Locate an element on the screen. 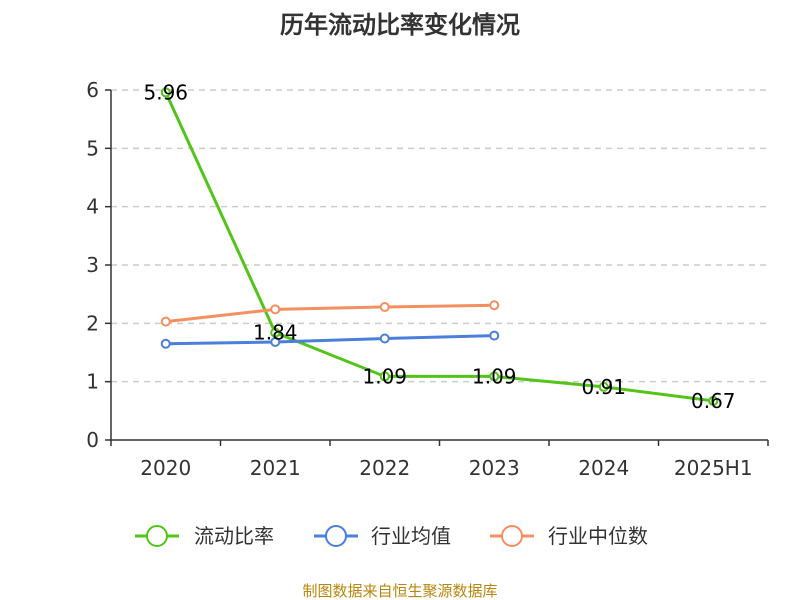  data-label: 5.96 is located at coordinates (165, 92).